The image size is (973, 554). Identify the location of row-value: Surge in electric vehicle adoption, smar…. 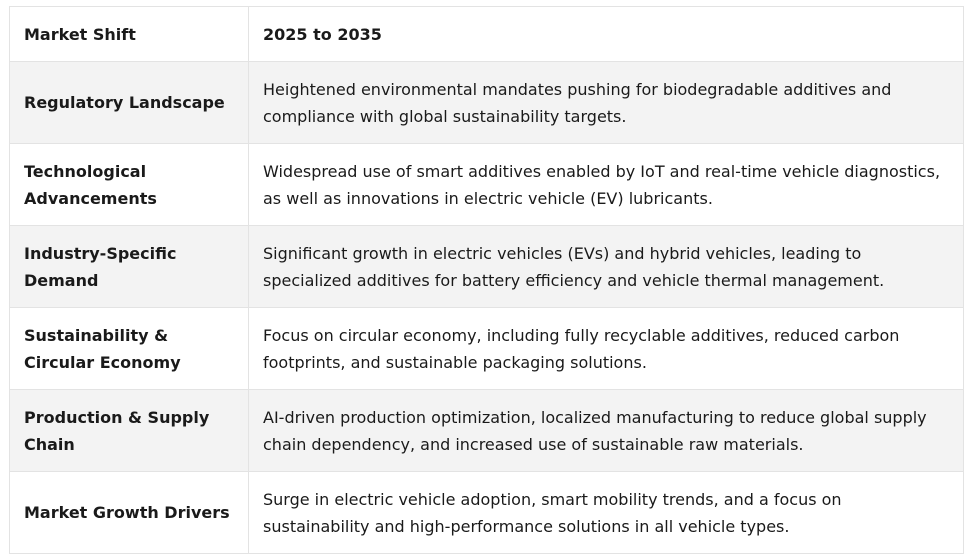
(606, 512).